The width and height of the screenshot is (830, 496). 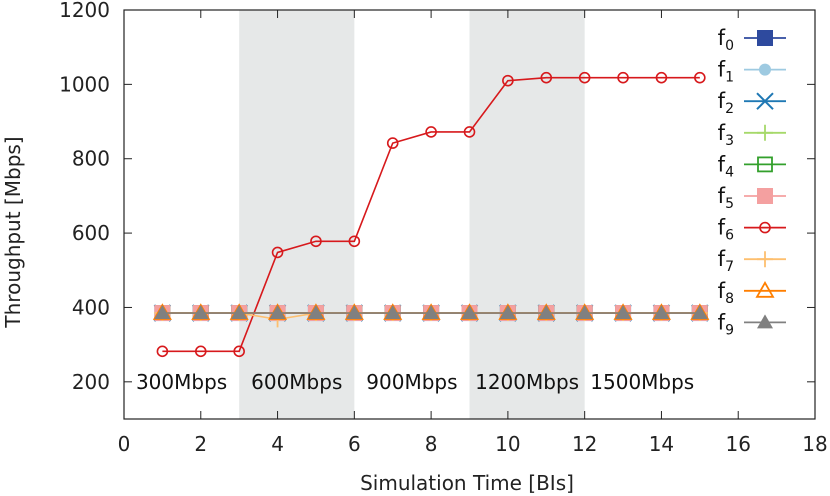 I want to click on series-f9, so click(x=431, y=312).